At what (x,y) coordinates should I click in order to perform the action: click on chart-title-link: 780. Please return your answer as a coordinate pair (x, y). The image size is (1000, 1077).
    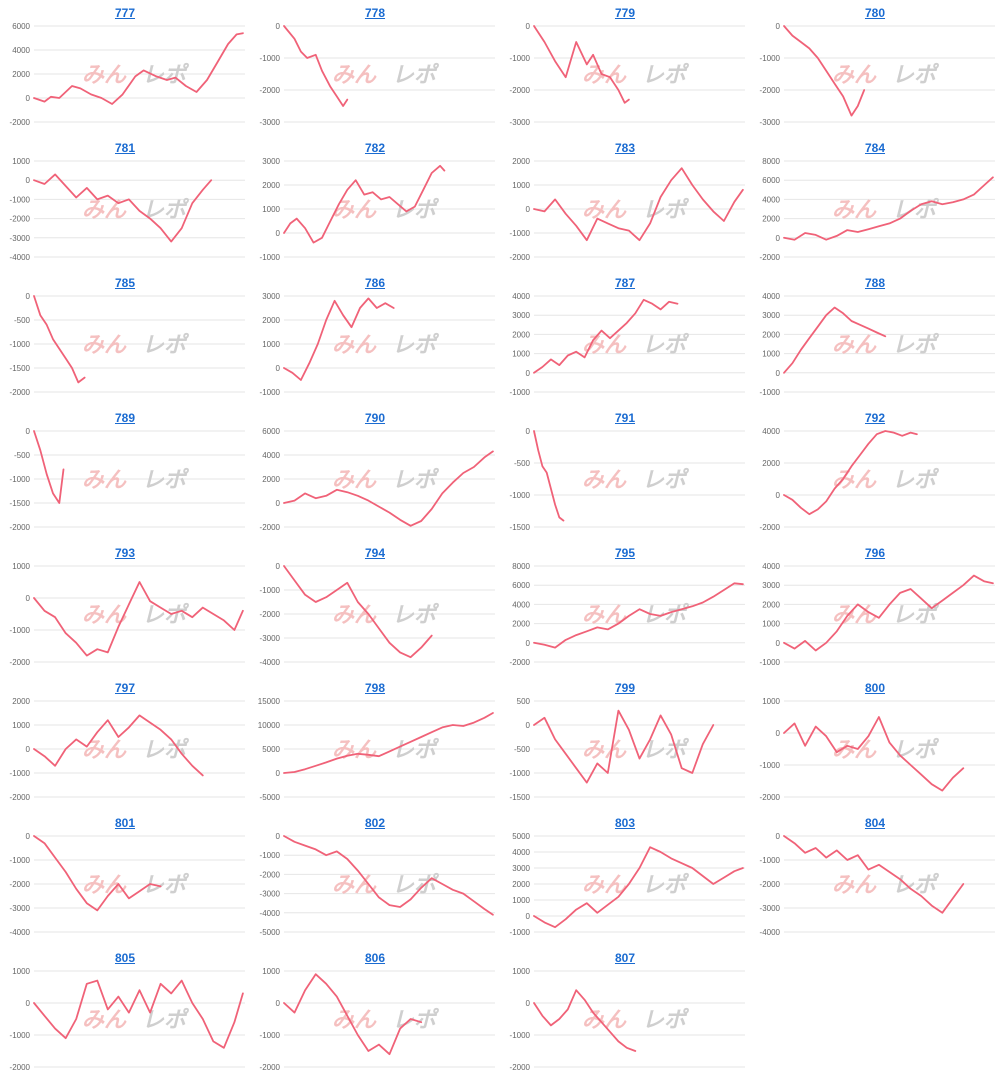
    Looking at the image, I should click on (875, 13).